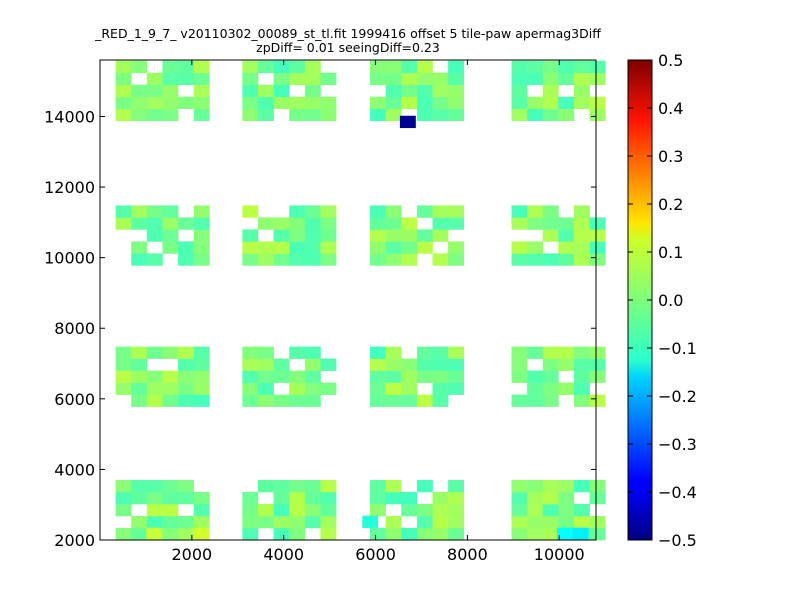 The width and height of the screenshot is (800, 600). I want to click on colorbar-tick-label: 0.4, so click(670, 108).